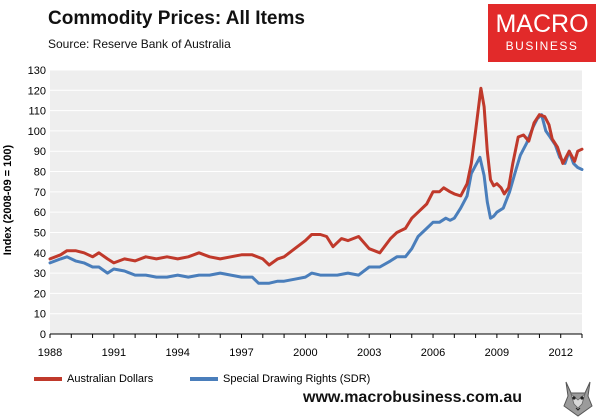 The height and width of the screenshot is (420, 600). What do you see at coordinates (40, 274) in the screenshot?
I see `y-tick-label: 30` at bounding box center [40, 274].